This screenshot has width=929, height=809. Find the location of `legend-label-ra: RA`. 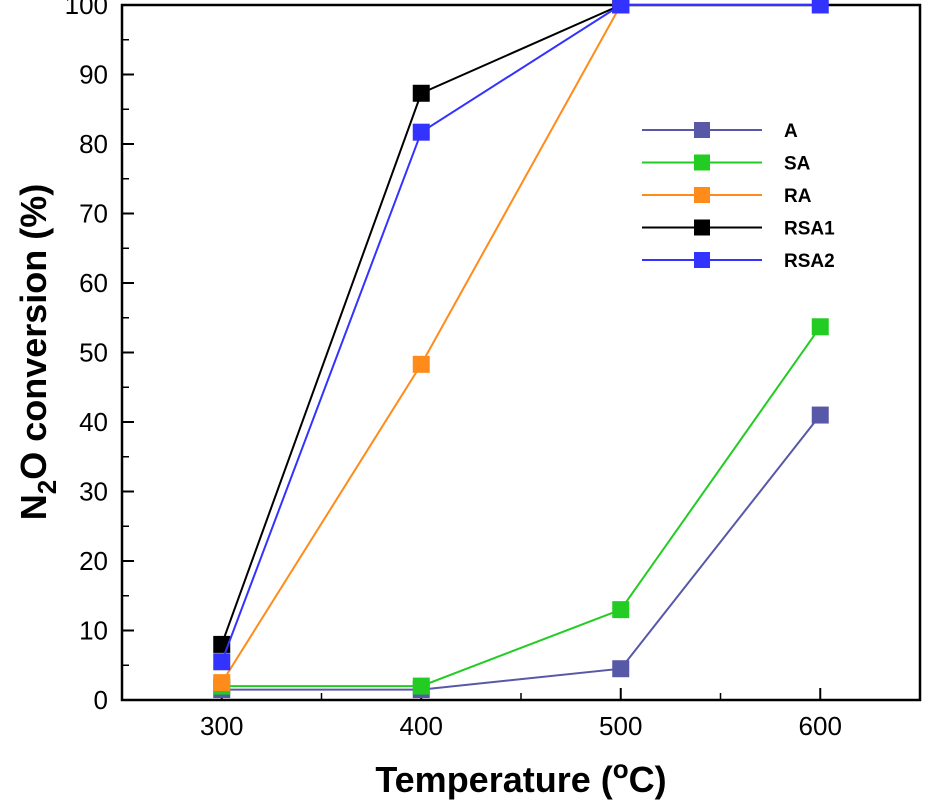

legend-label-ra: RA is located at coordinates (798, 196).